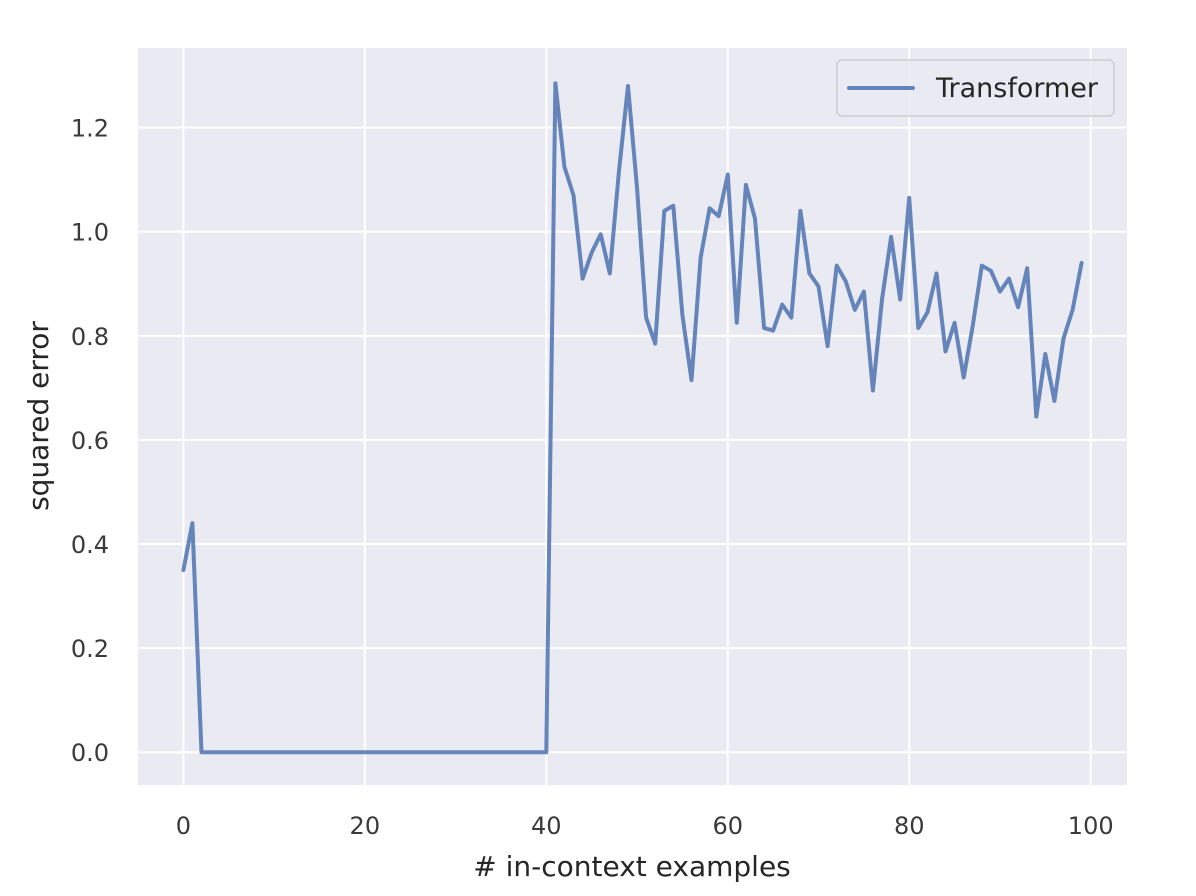  What do you see at coordinates (90, 753) in the screenshot?
I see `y-tick-label: 0.0` at bounding box center [90, 753].